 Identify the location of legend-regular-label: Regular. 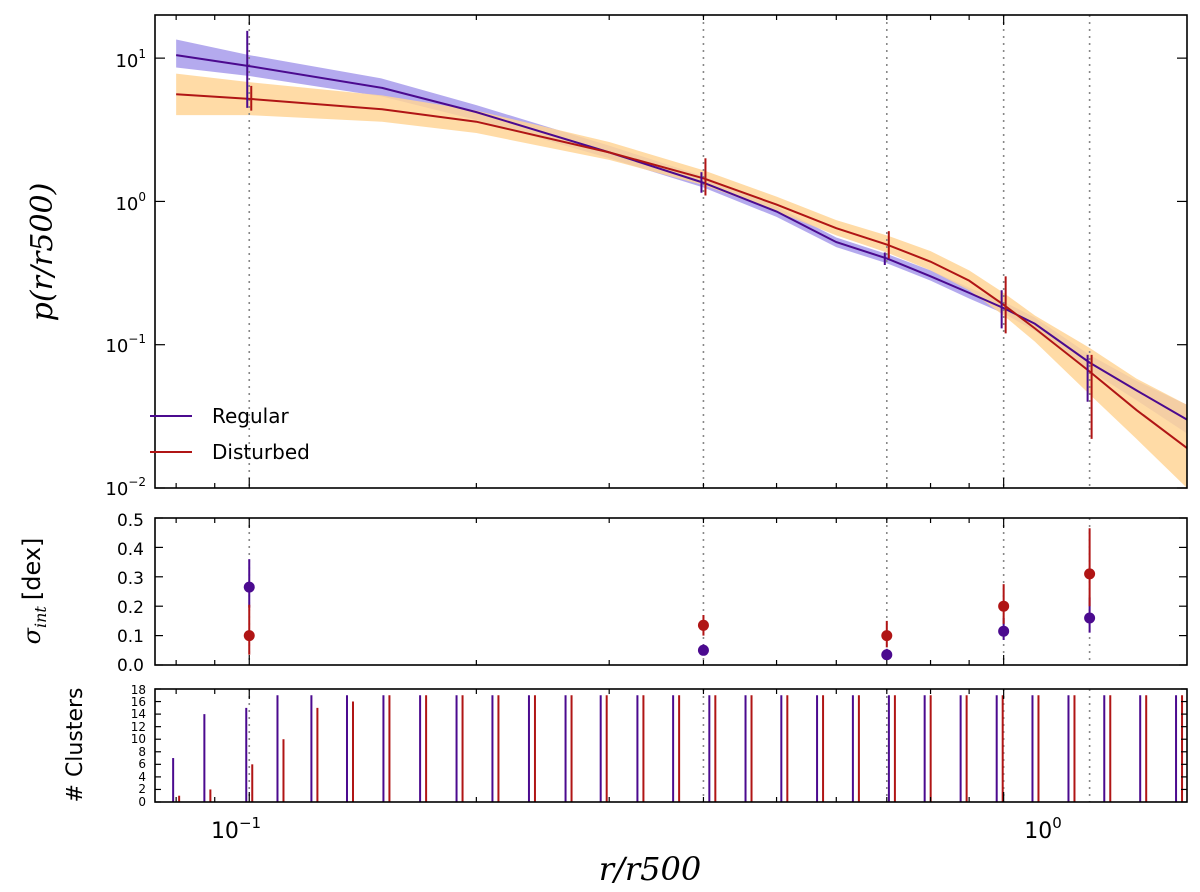
(250, 416).